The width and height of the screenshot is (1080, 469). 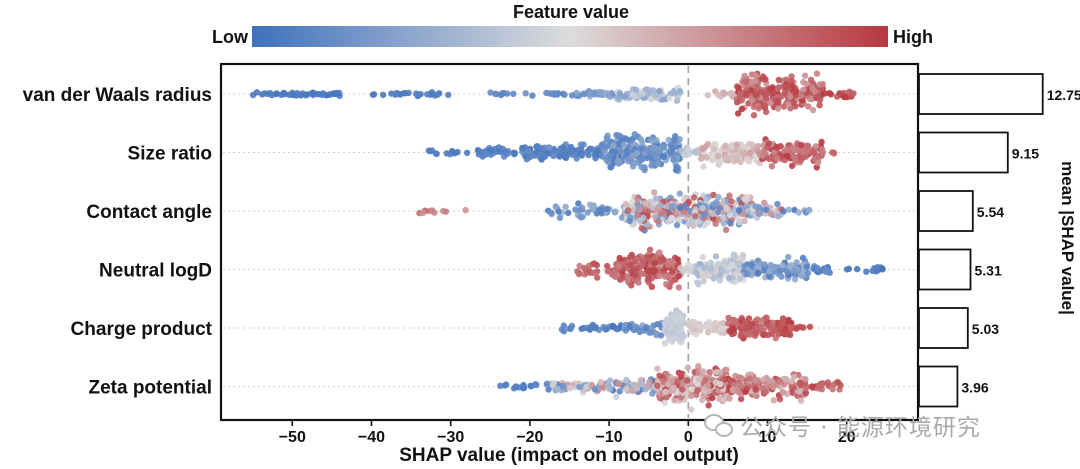 I want to click on feature-label: Zeta potential, so click(x=150, y=388).